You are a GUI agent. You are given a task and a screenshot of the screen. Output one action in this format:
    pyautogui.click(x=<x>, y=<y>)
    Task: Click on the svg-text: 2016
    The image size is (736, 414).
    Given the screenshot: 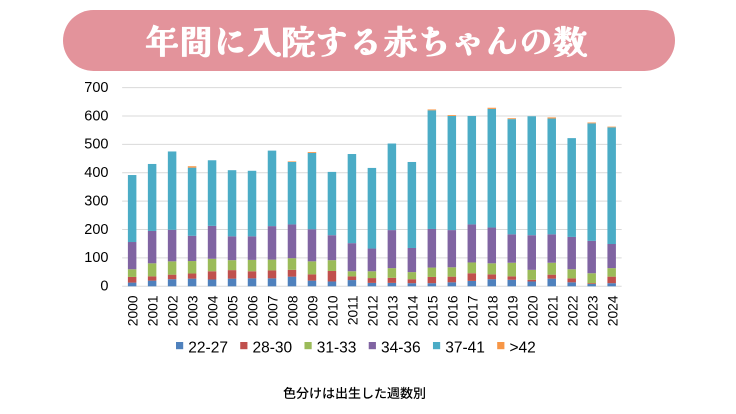 What is the action you would take?
    pyautogui.click(x=452, y=310)
    